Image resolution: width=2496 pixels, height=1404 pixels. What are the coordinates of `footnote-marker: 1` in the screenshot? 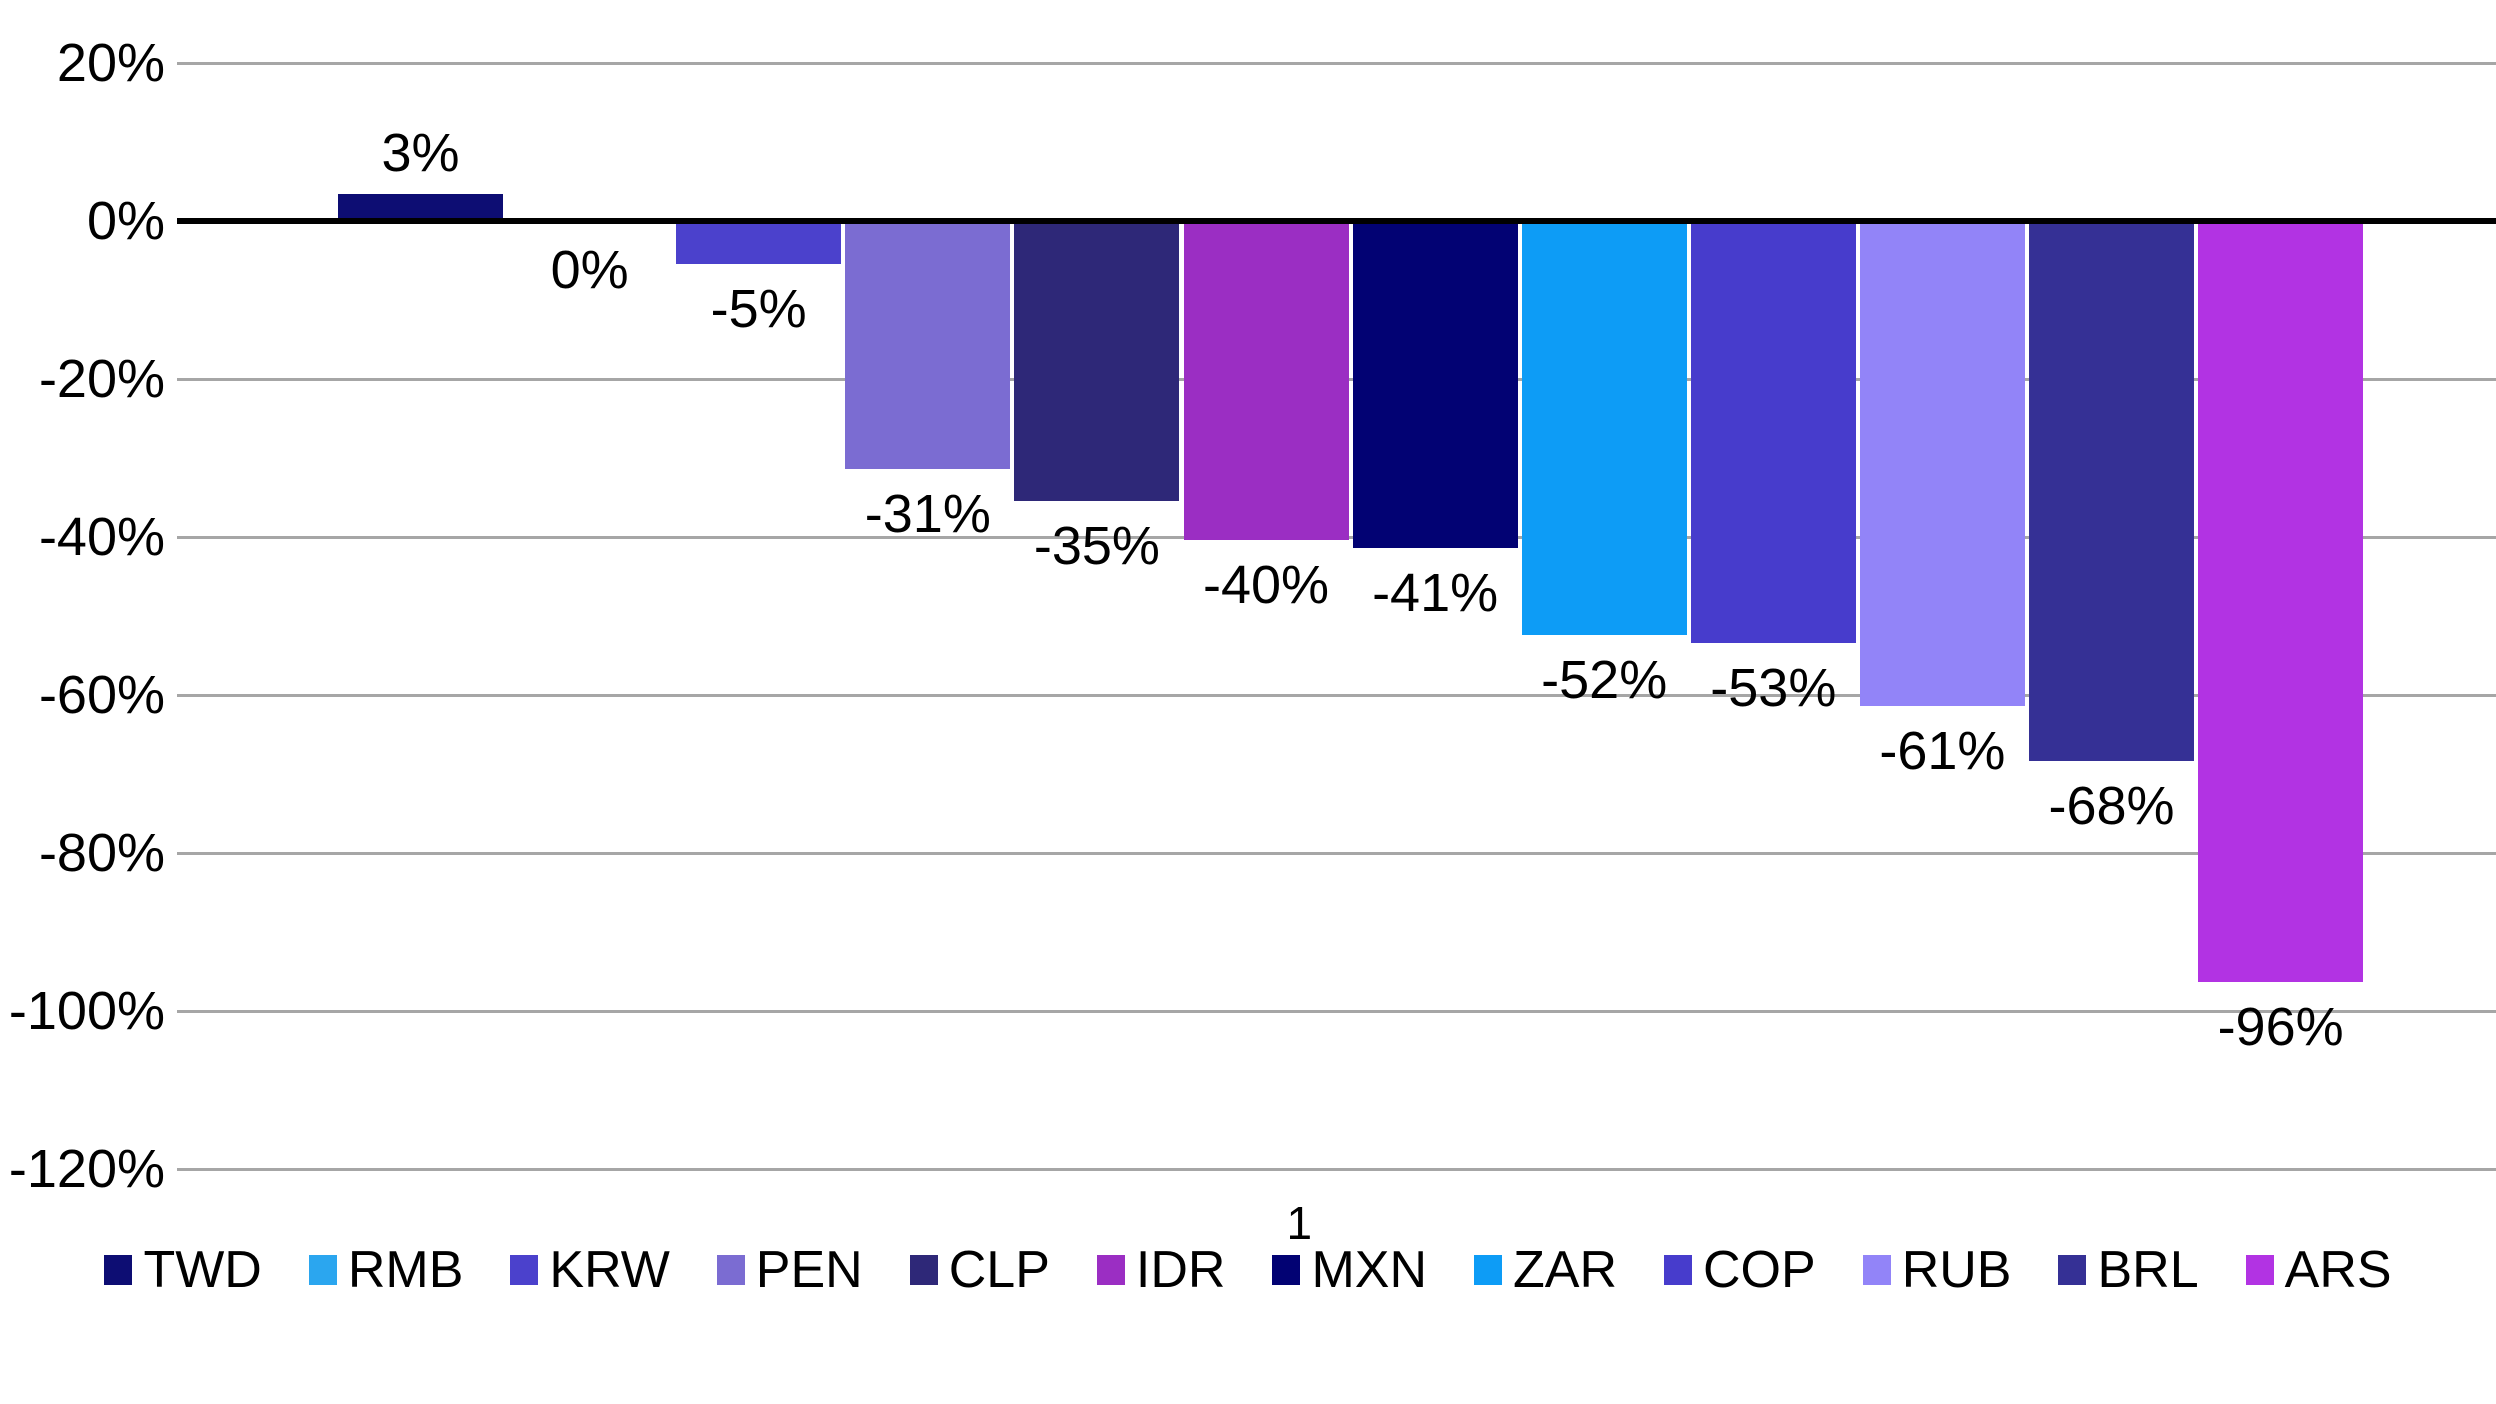 It's located at (1299, 1223).